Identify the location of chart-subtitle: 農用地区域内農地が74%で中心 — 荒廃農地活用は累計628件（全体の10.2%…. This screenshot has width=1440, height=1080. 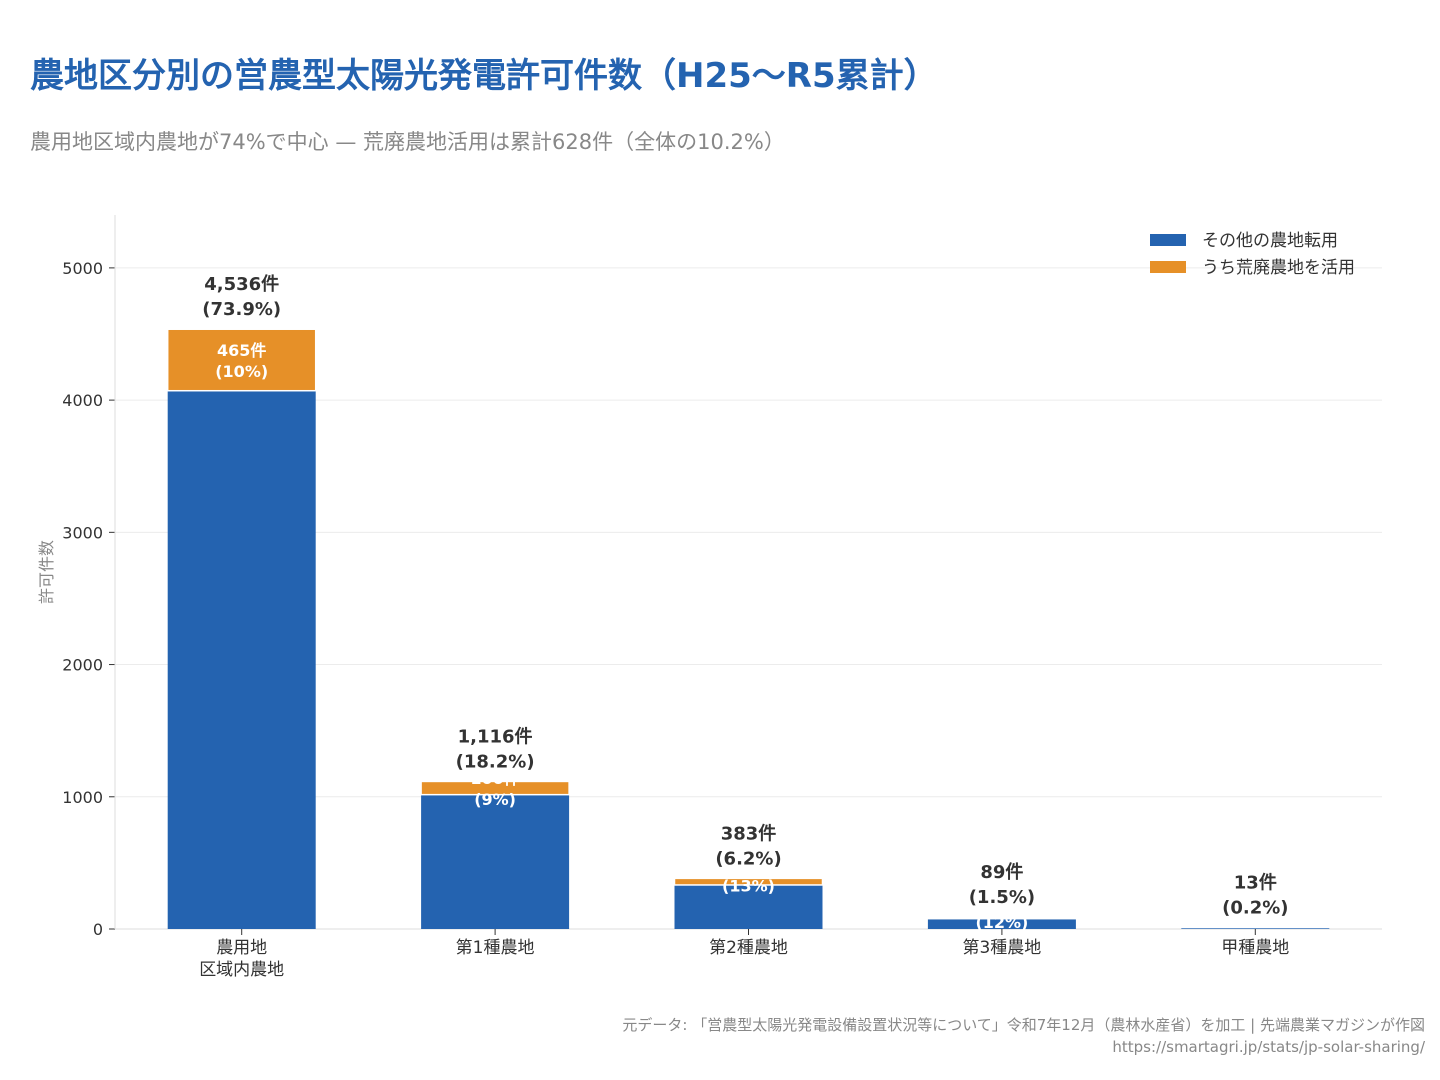
(407, 142).